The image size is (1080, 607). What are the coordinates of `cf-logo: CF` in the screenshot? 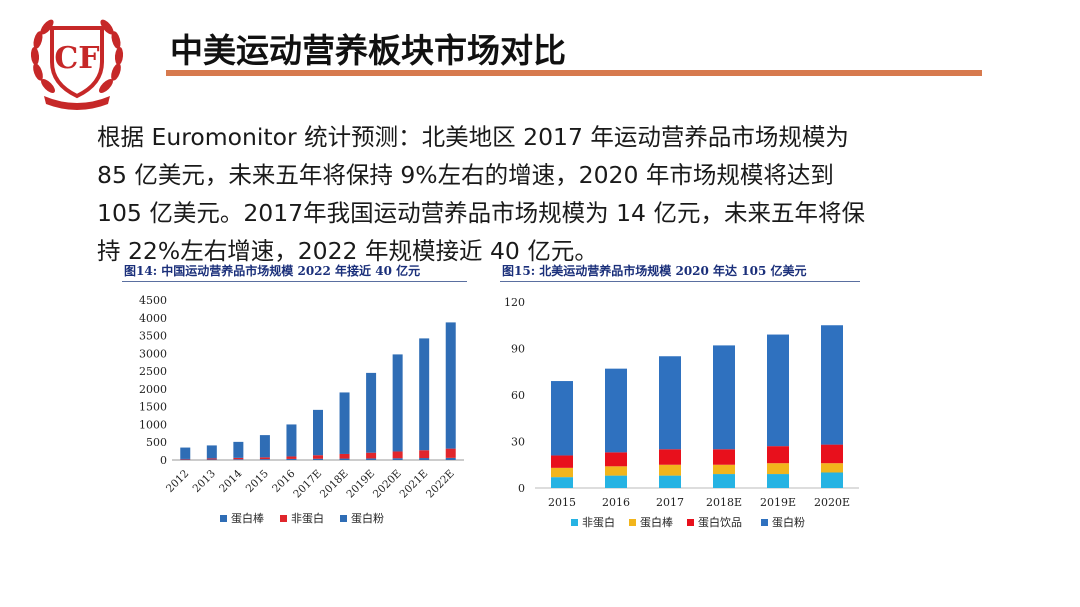 It's located at (77, 64).